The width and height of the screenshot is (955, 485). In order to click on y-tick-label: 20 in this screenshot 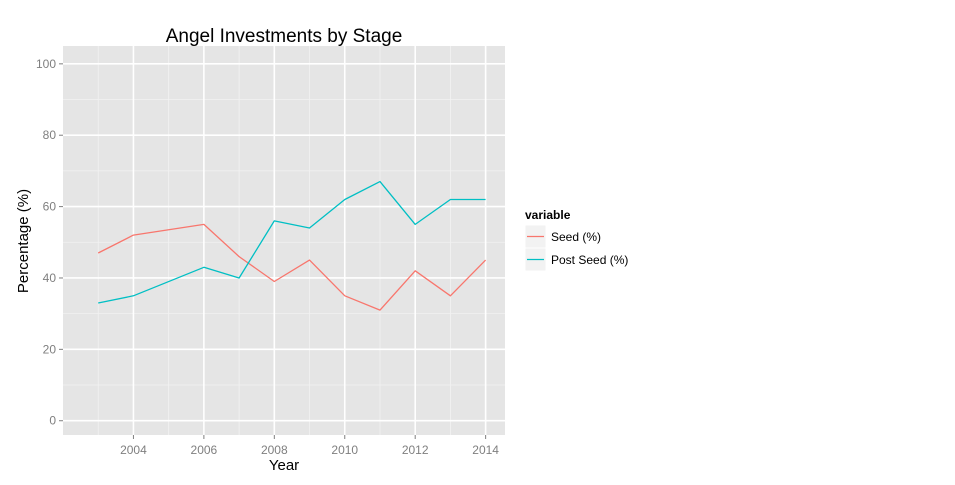, I will do `click(50, 349)`.